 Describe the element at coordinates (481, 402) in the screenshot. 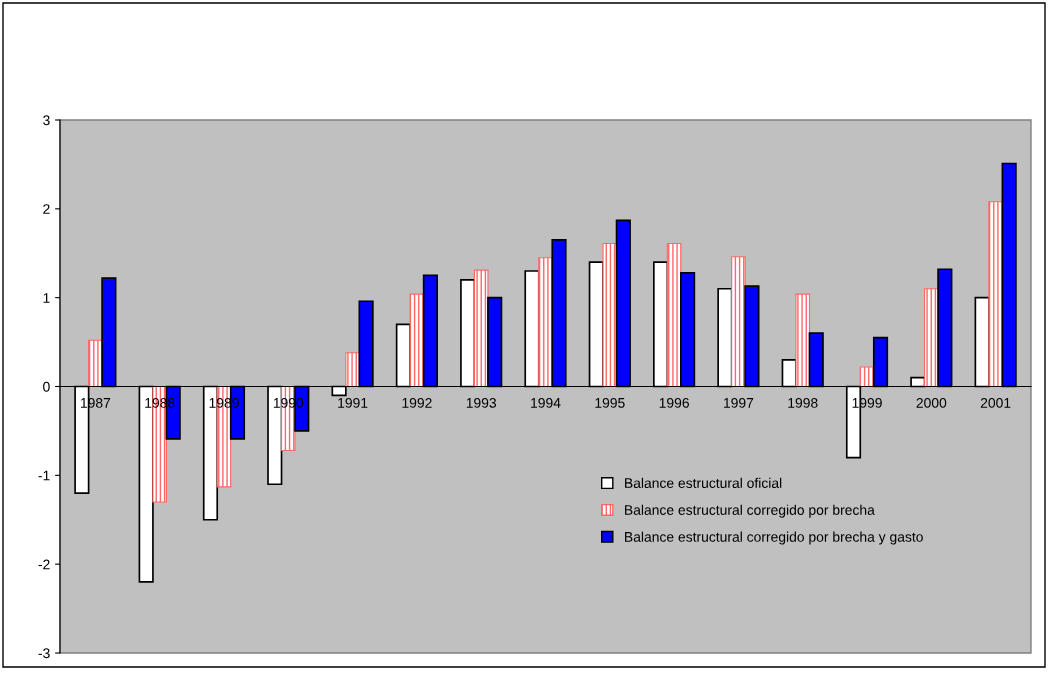

I see `x-tick-label: 1993` at that location.